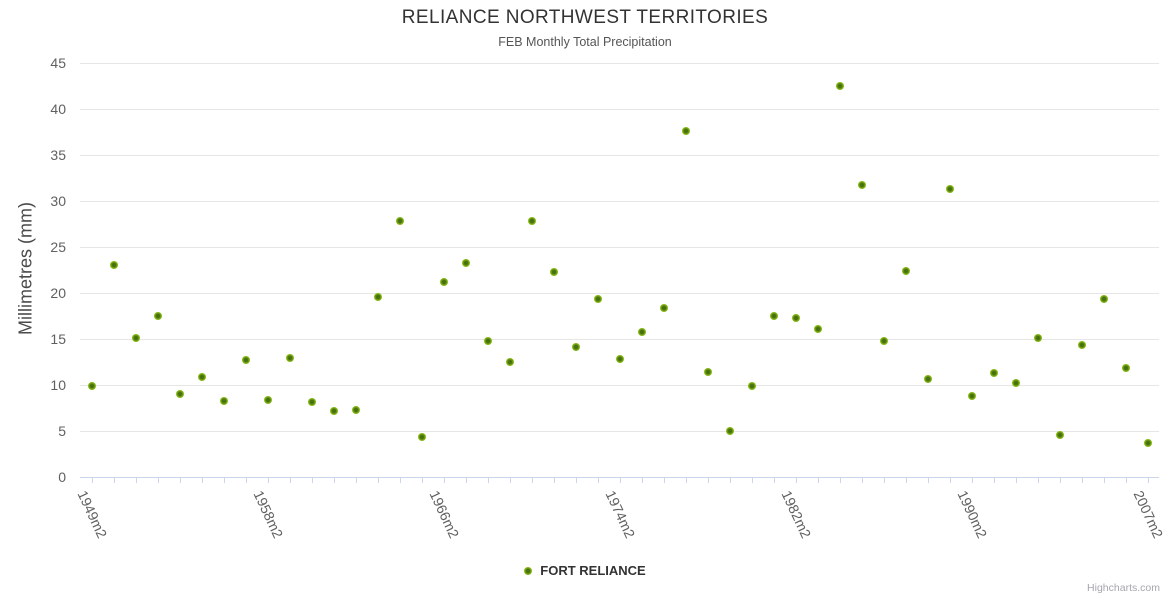  Describe the element at coordinates (58, 109) in the screenshot. I see `y-axis-tick-label: 40` at that location.